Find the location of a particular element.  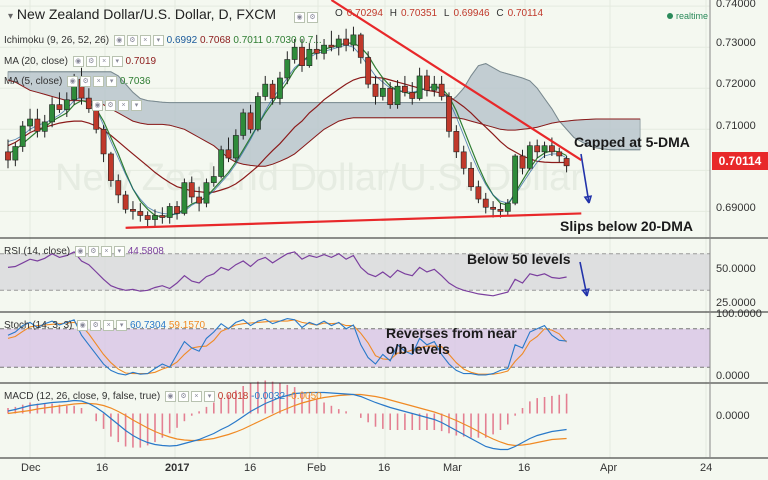

realtime-indicator: realtime is located at coordinates (687, 16).